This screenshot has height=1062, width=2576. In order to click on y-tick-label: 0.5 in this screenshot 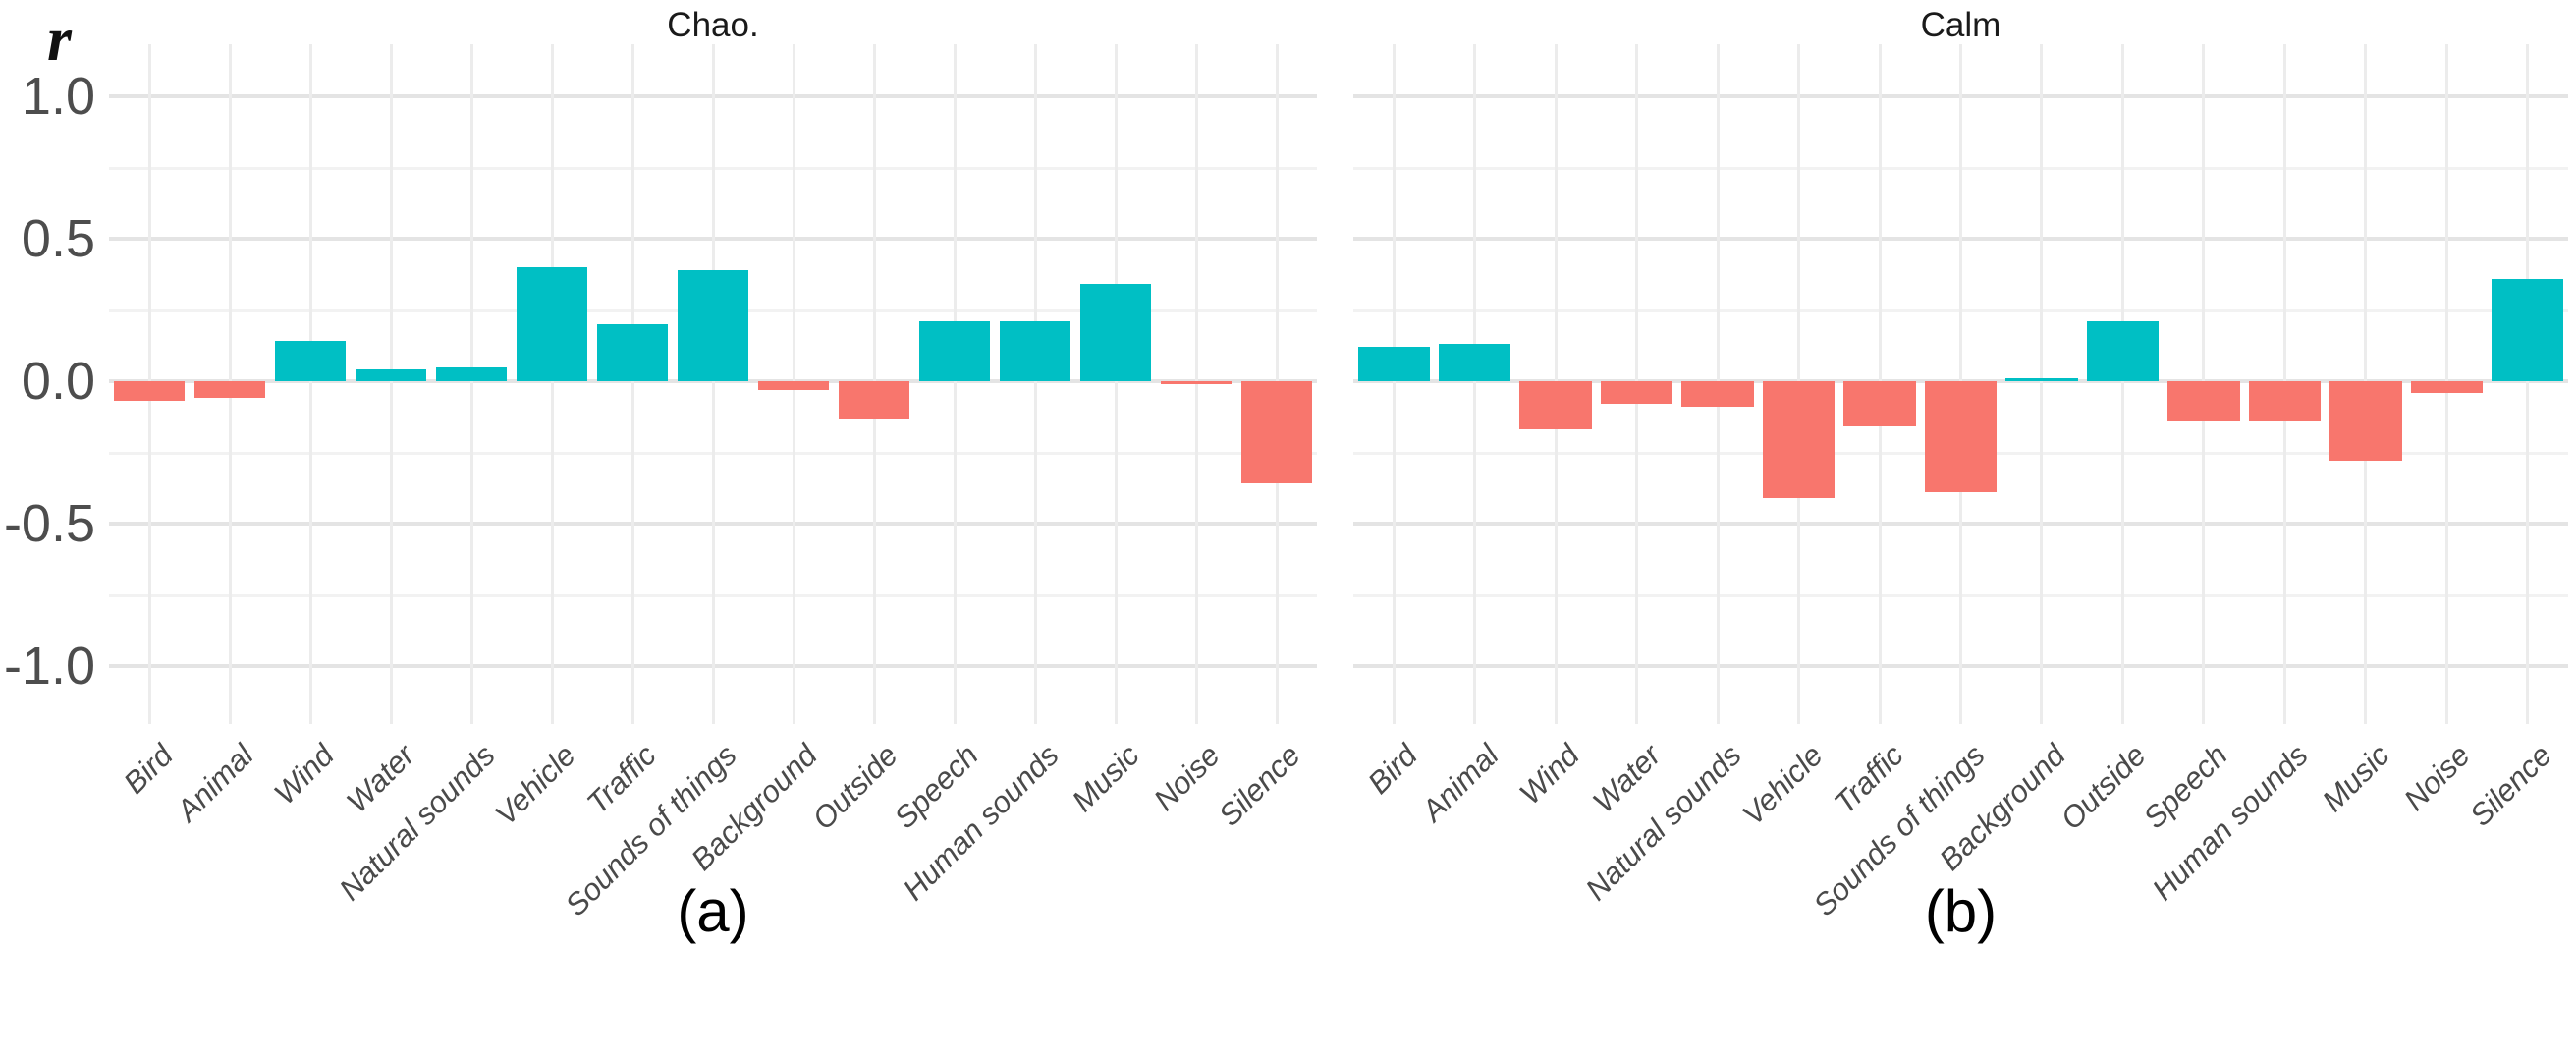, I will do `click(58, 239)`.